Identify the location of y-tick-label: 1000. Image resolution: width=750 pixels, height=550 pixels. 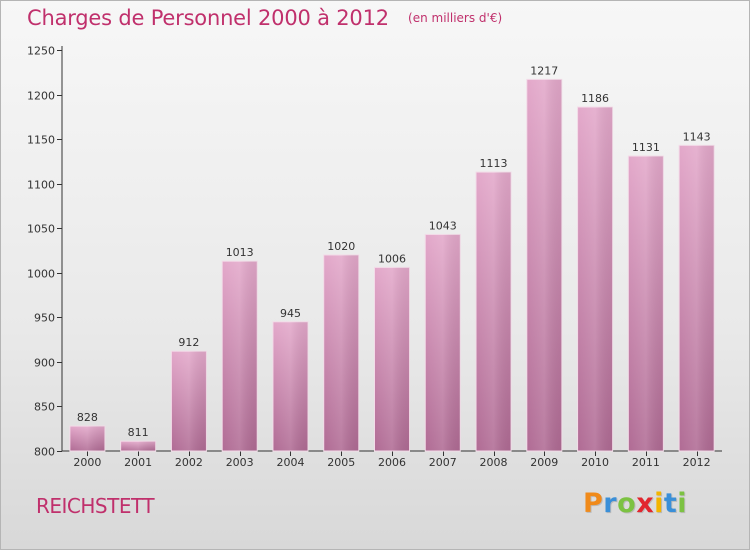
(41, 274).